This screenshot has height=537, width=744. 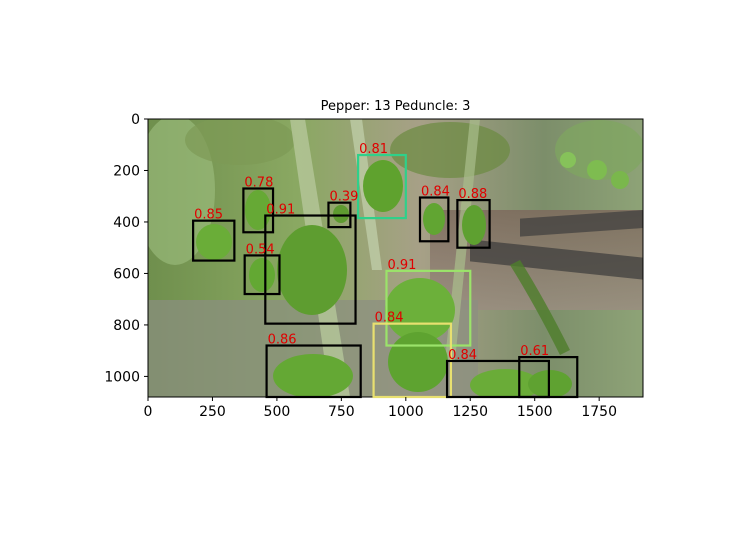 I want to click on x-tick-label: 1250, so click(x=470, y=412).